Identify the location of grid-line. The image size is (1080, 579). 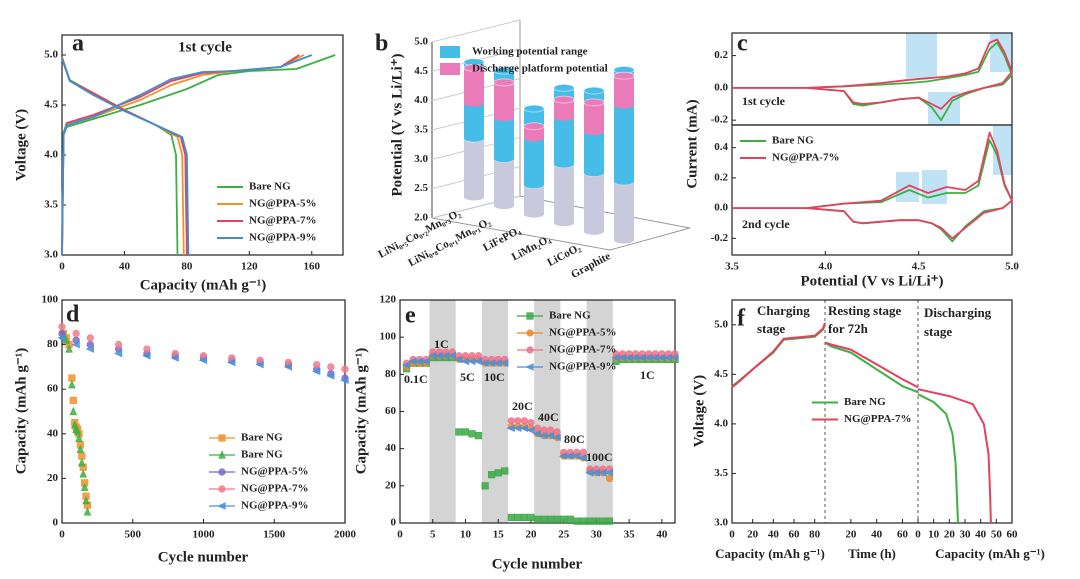
(476, 31).